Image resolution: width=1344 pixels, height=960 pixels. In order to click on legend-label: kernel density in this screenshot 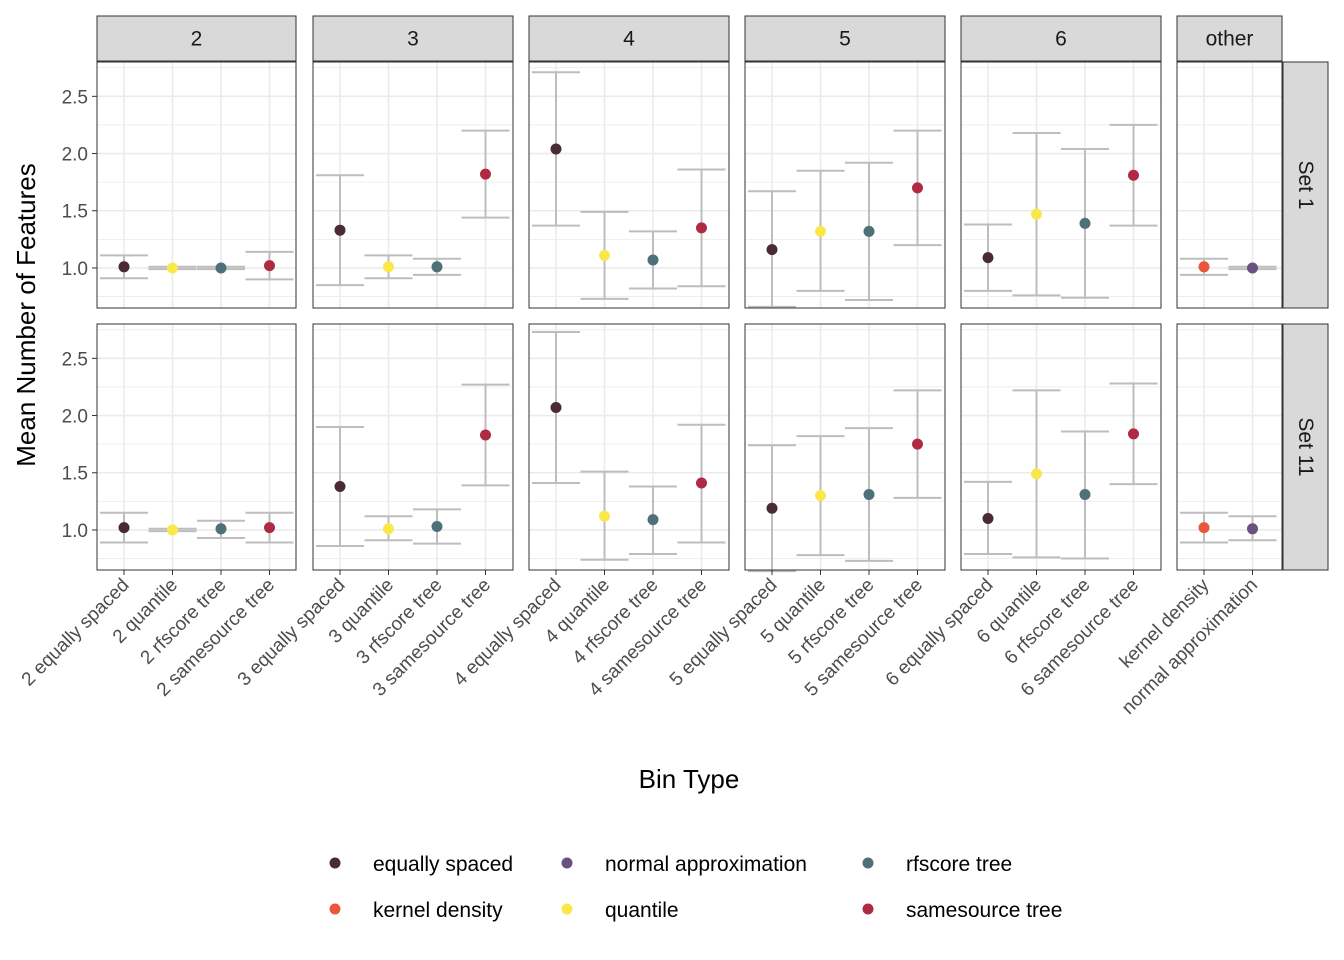, I will do `click(438, 910)`.